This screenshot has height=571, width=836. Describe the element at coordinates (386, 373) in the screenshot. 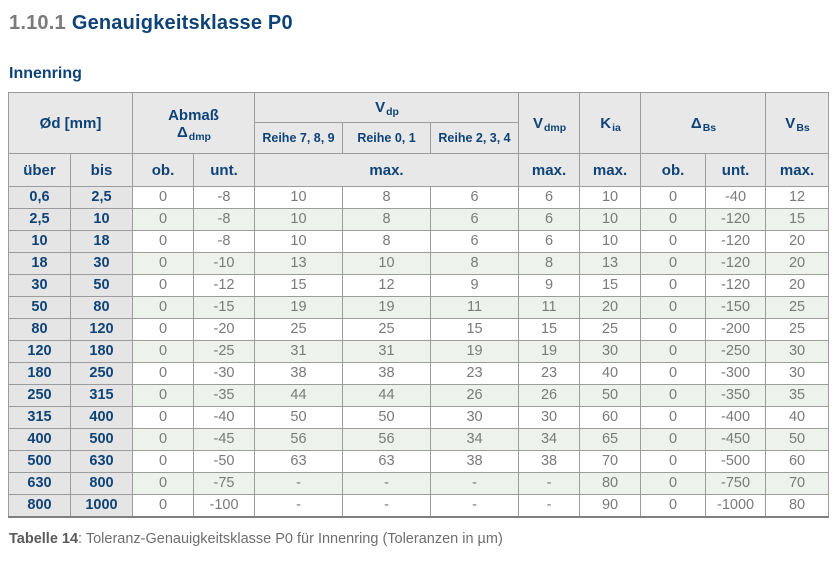

I see `tolerance-value-cell: 38` at that location.